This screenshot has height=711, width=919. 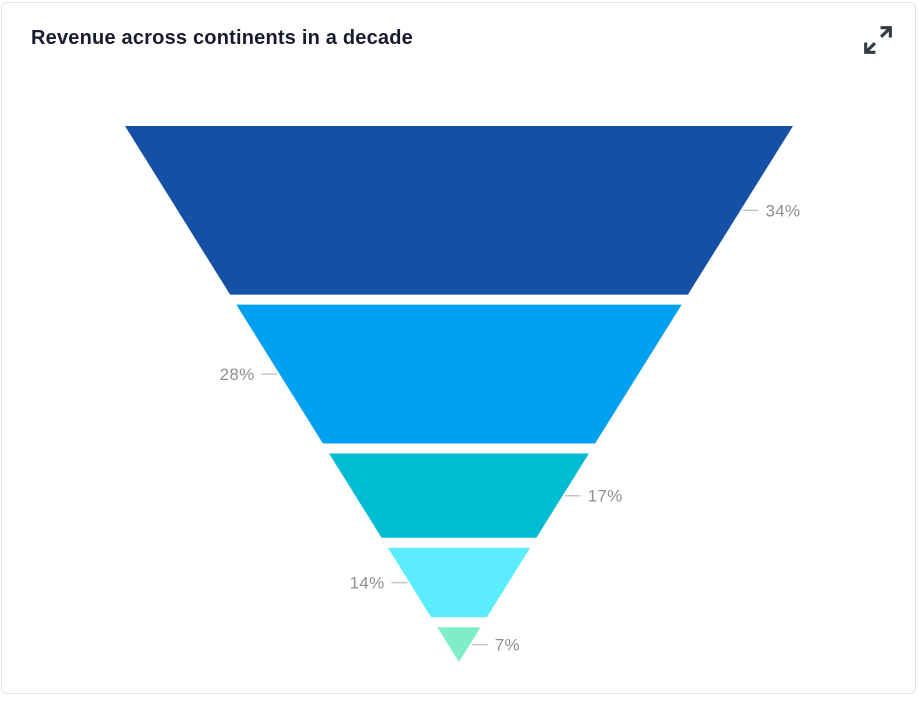 I want to click on funnel-segment-28%, so click(x=459, y=374).